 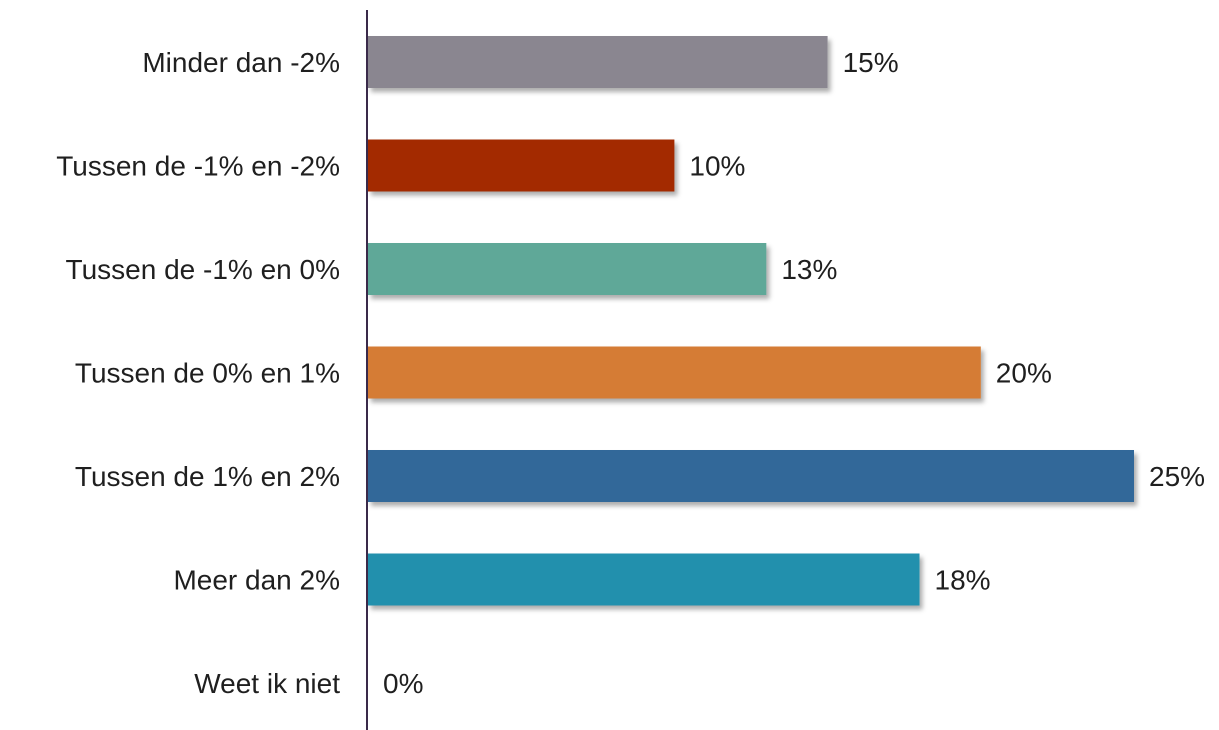 I want to click on bar-tussen-de-0pct-en-1pct, so click(x=674, y=372).